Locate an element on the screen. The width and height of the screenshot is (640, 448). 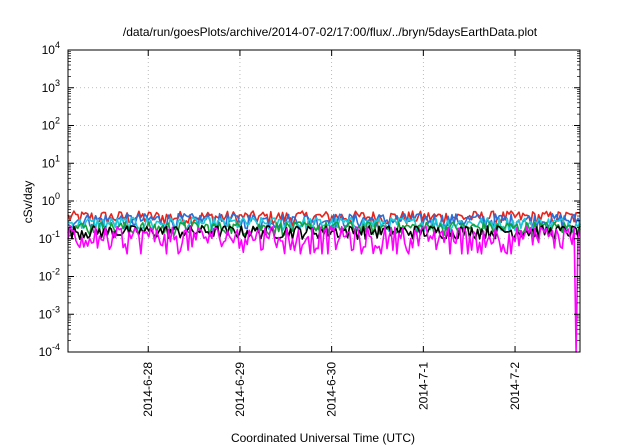
y-tick-label: 10⁻⁴ is located at coordinates (49, 350).